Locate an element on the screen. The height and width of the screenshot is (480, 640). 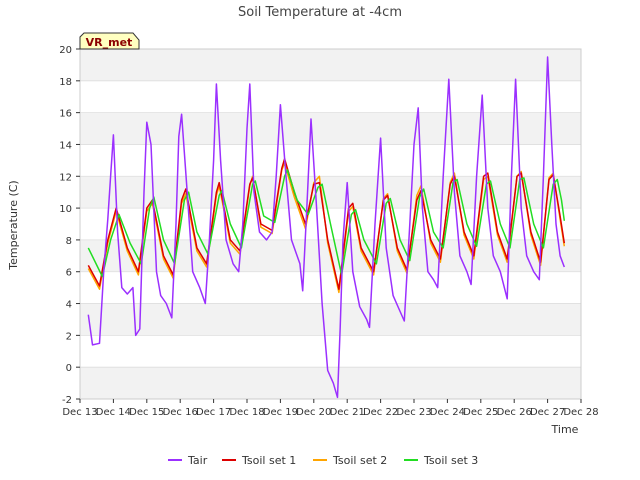
x-tick-label: Dec 27 is located at coordinates (547, 412).